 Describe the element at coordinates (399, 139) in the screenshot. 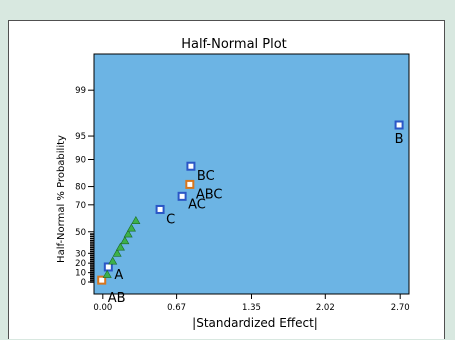

I see `point-label: B` at that location.